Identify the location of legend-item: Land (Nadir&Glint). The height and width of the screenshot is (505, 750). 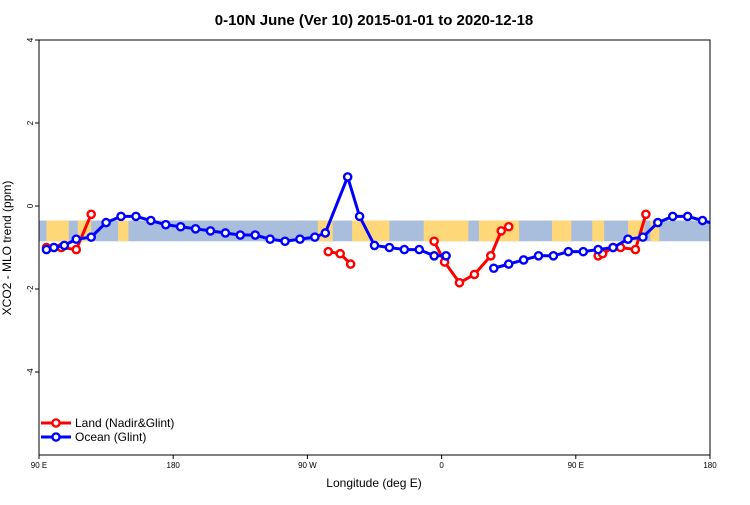
(107, 423).